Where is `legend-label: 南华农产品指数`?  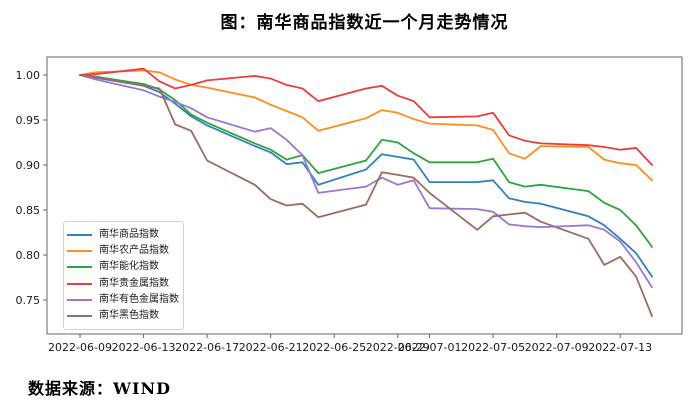
legend-label: 南华农产品指数 is located at coordinates (134, 251).